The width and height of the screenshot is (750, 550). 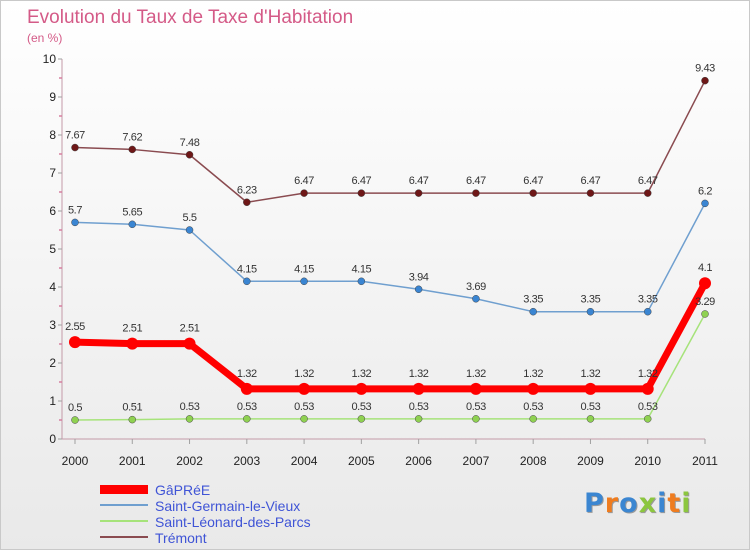 I want to click on logo-letter: t, so click(x=674, y=503).